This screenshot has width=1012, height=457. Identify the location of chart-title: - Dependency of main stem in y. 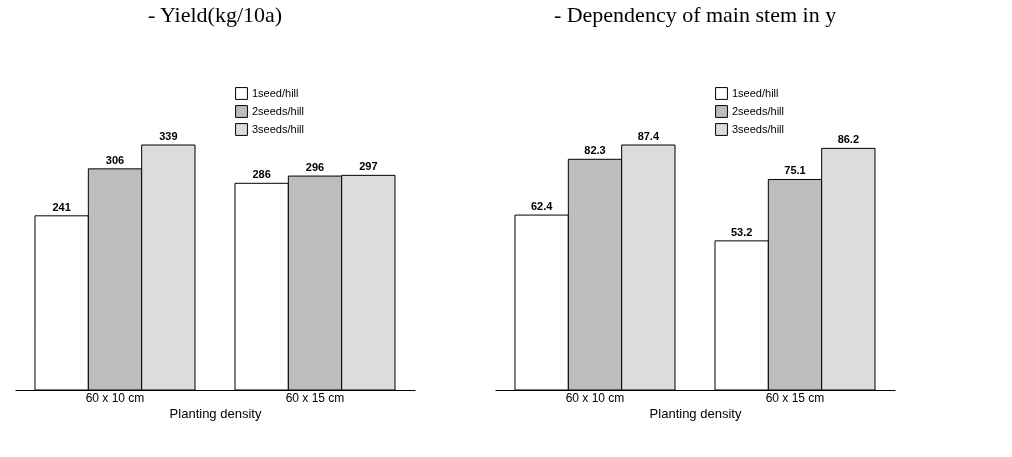
(695, 14).